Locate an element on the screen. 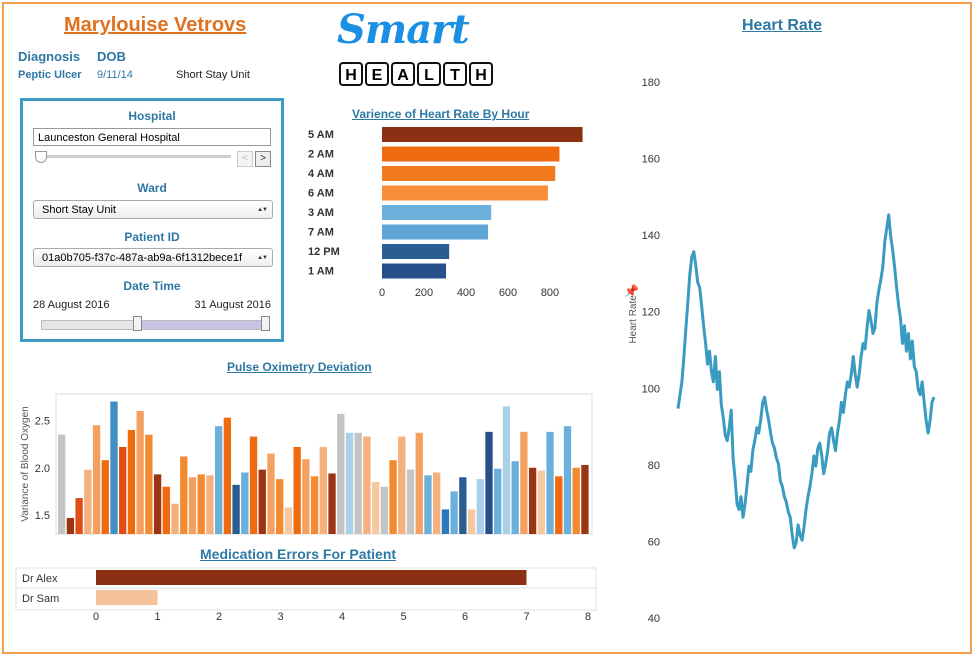  select-arrows-icon: ▲▼ is located at coordinates (262, 258).